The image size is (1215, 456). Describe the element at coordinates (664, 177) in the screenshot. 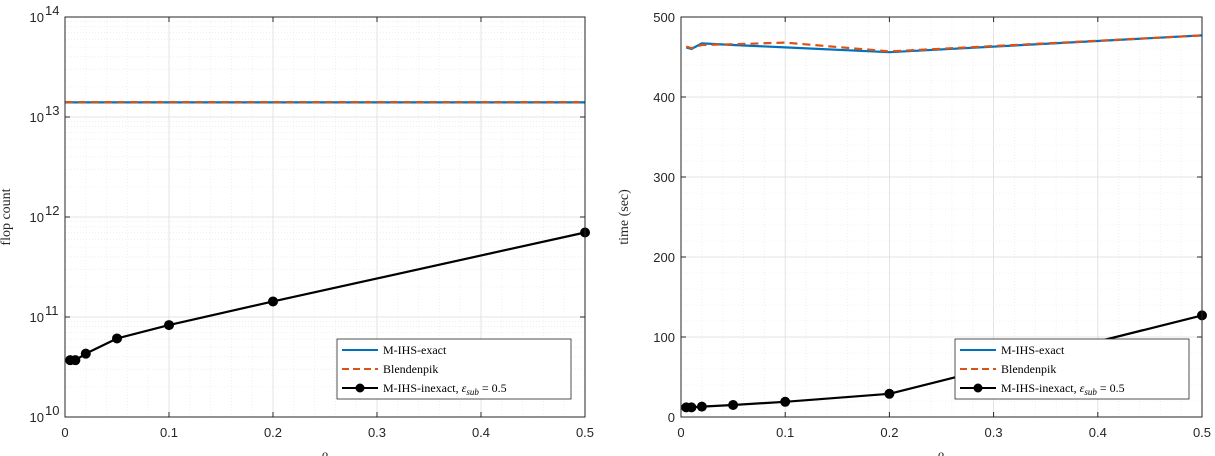

I see `y-tick-label: 300` at that location.